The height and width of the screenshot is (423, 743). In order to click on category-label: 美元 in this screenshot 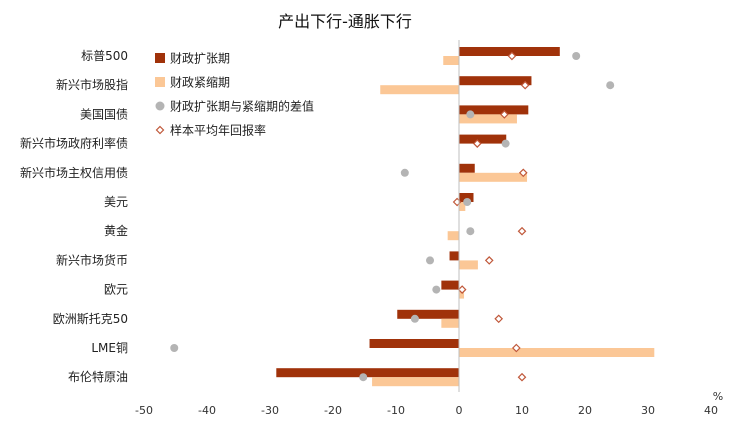, I will do `click(116, 202)`.